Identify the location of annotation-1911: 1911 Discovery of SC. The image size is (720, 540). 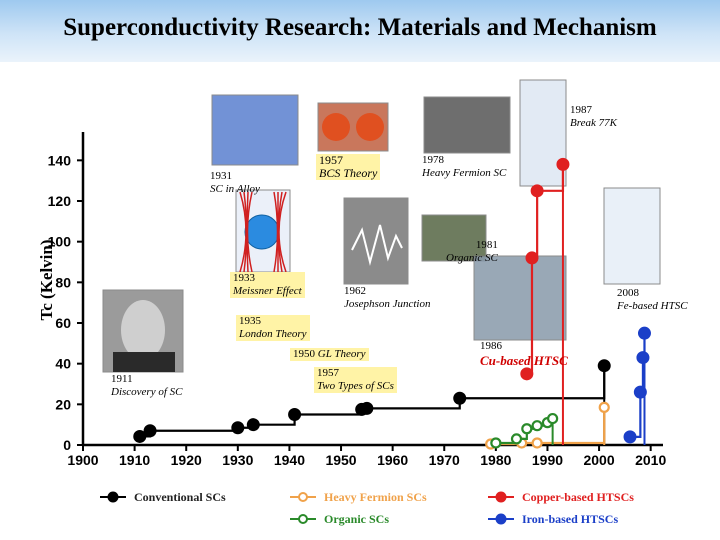
(146, 386).